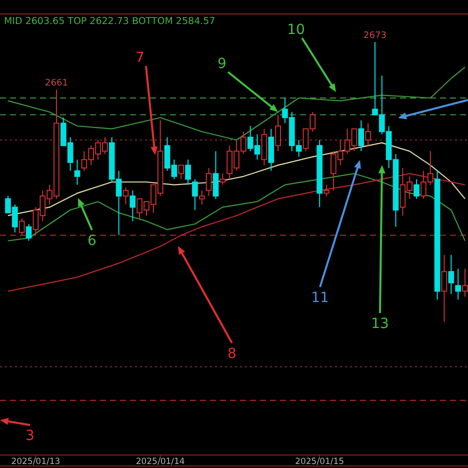 This screenshot has width=468, height=468. I want to click on annotation: 6, so click(92, 241).